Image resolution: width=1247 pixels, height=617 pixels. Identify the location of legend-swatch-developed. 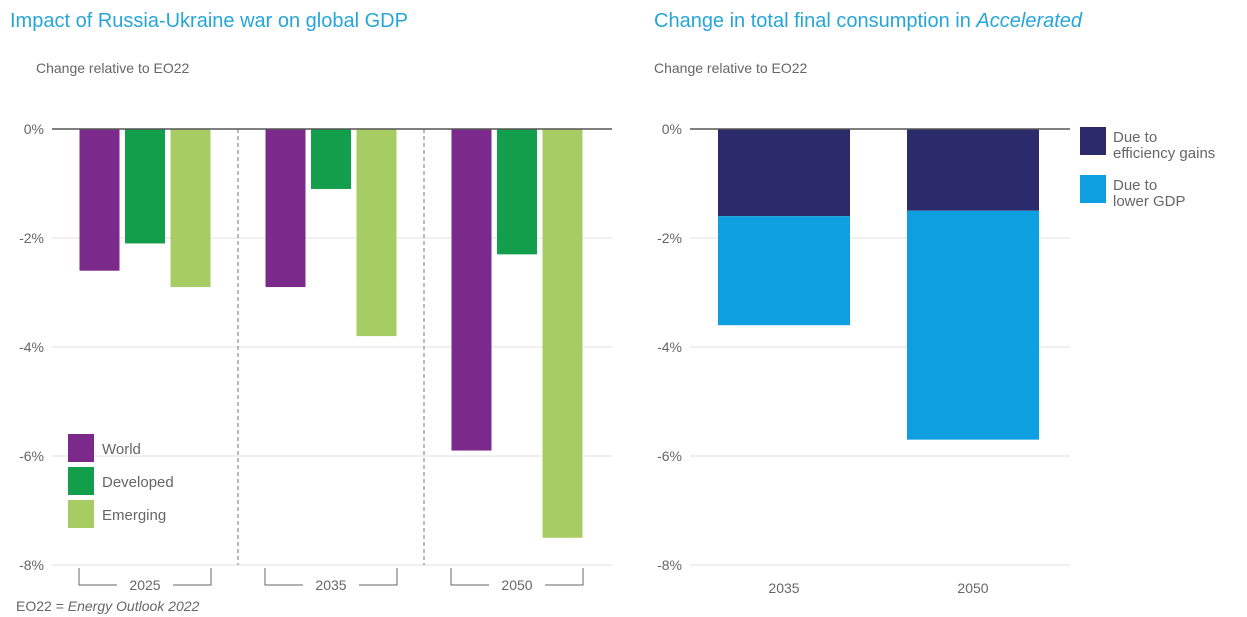
(81, 481).